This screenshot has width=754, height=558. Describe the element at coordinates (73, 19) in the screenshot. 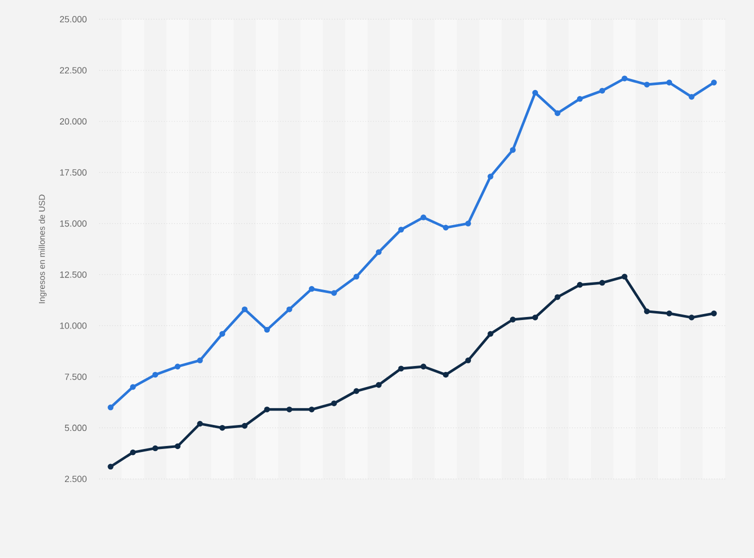

I see `y-tick-label: 25.000` at that location.